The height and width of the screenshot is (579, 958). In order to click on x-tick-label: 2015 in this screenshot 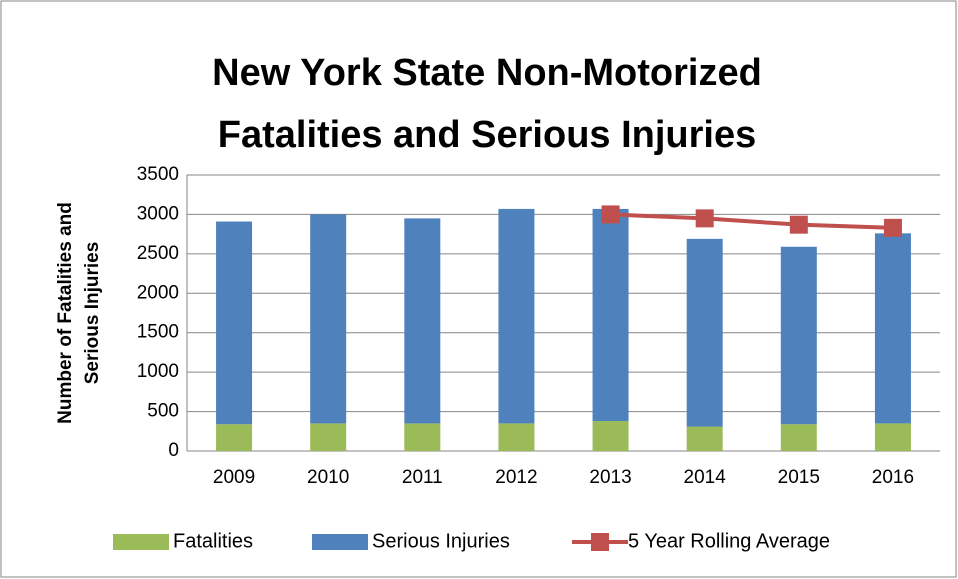, I will do `click(799, 477)`.